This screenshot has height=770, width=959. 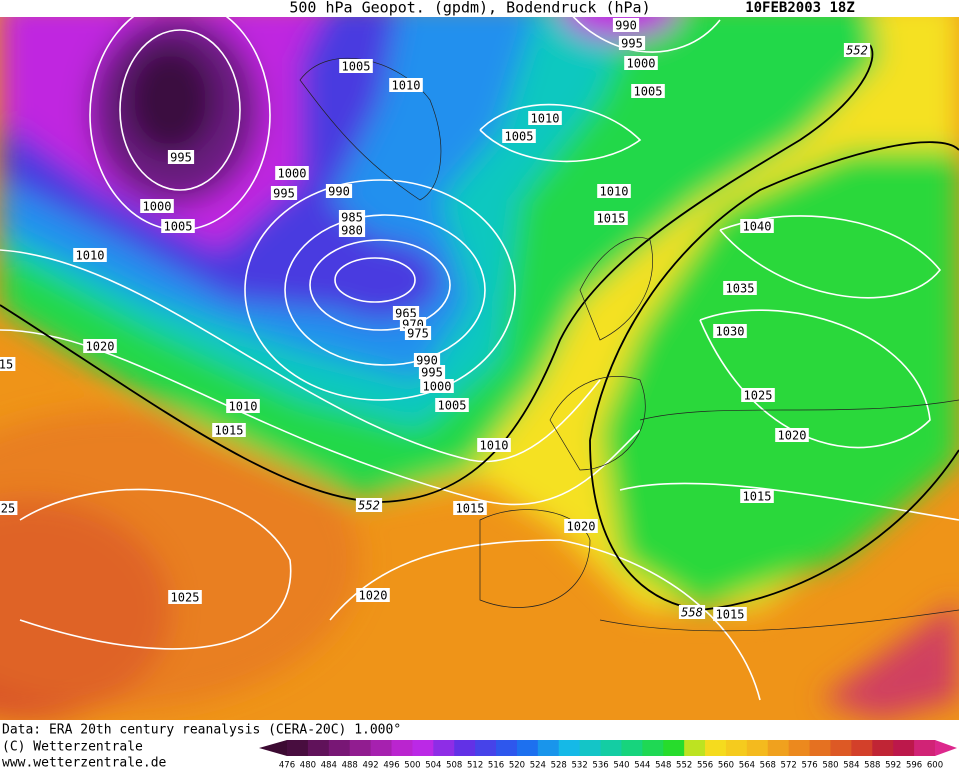 What do you see at coordinates (475, 765) in the screenshot?
I see `colorbar-label: 512` at bounding box center [475, 765].